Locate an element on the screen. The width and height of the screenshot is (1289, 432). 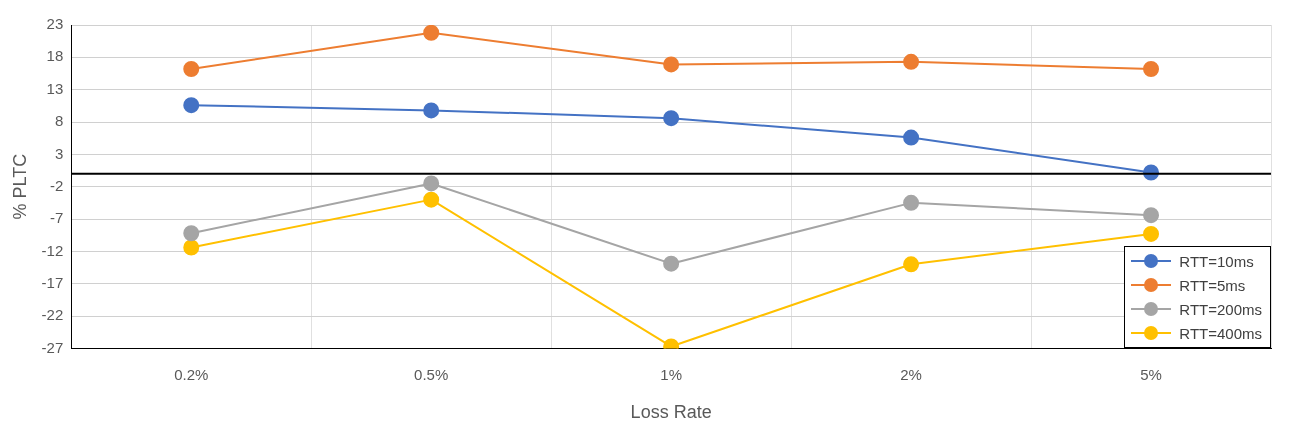
y-tick-label: 8 is located at coordinates (59, 121).